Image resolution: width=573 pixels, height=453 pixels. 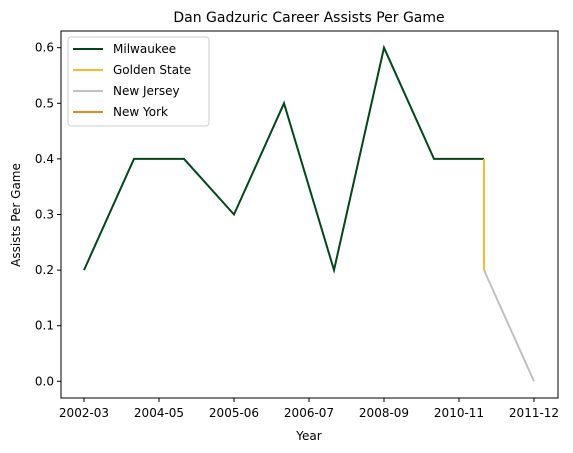 I want to click on y-tick-label: 0.4, so click(x=44, y=159).